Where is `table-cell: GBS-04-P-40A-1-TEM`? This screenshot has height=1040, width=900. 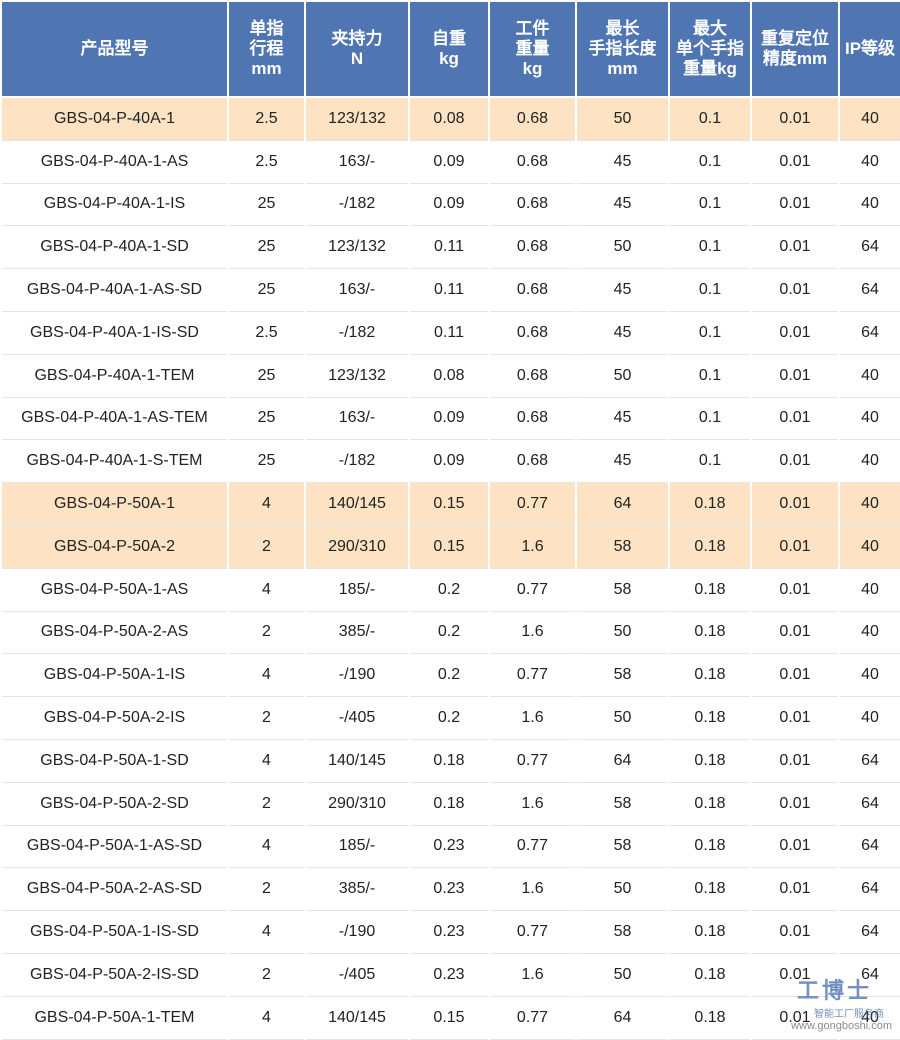
table-cell: GBS-04-P-40A-1-TEM is located at coordinates (114, 375).